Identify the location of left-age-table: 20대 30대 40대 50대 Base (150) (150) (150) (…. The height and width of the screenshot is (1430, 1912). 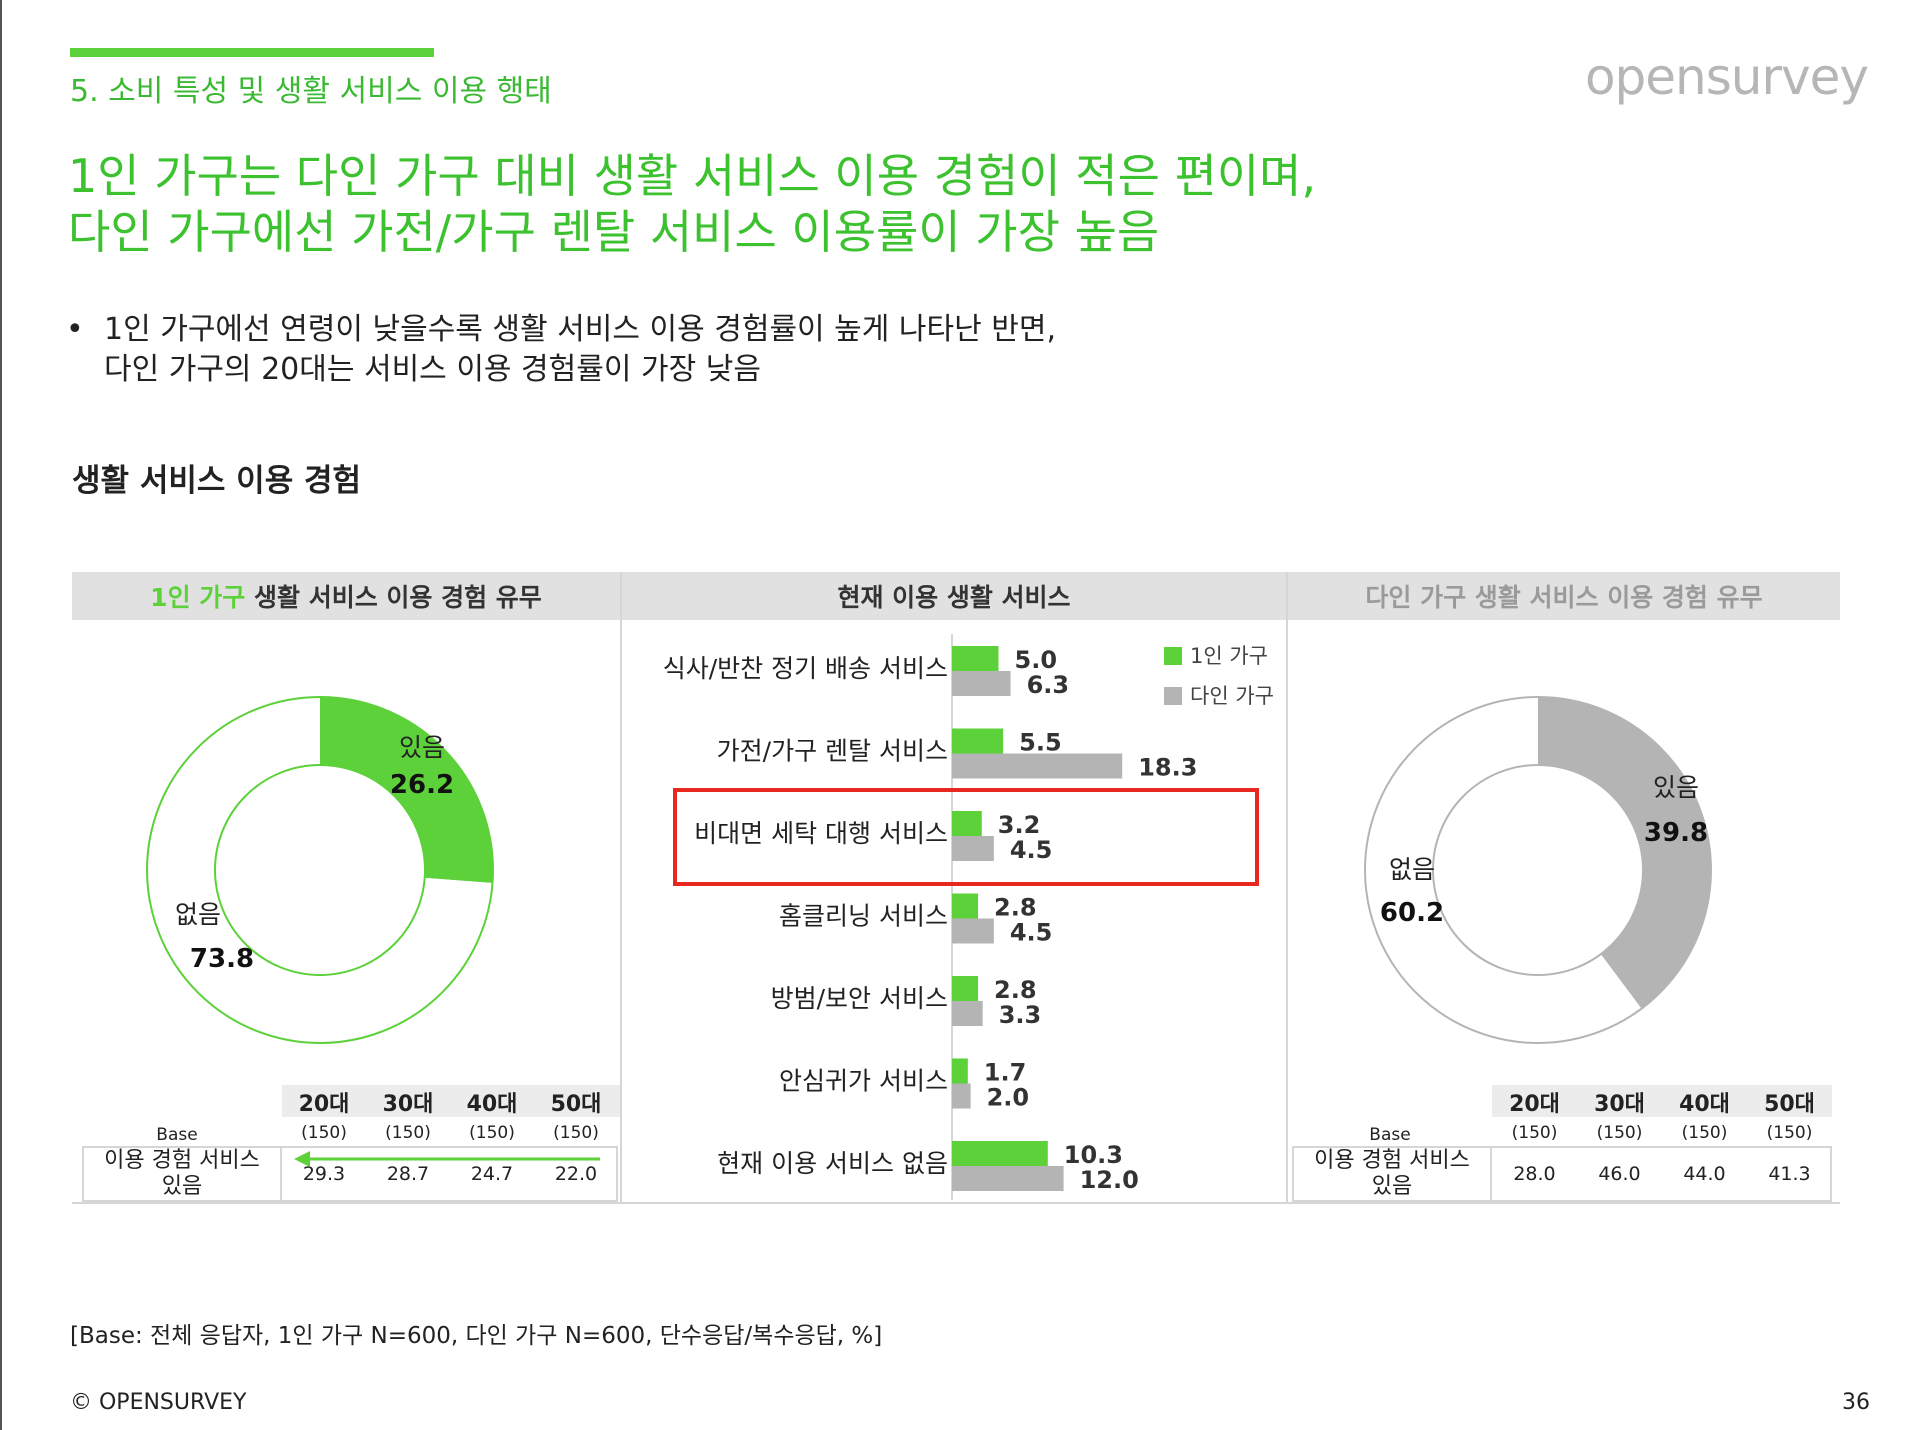
(346, 1144).